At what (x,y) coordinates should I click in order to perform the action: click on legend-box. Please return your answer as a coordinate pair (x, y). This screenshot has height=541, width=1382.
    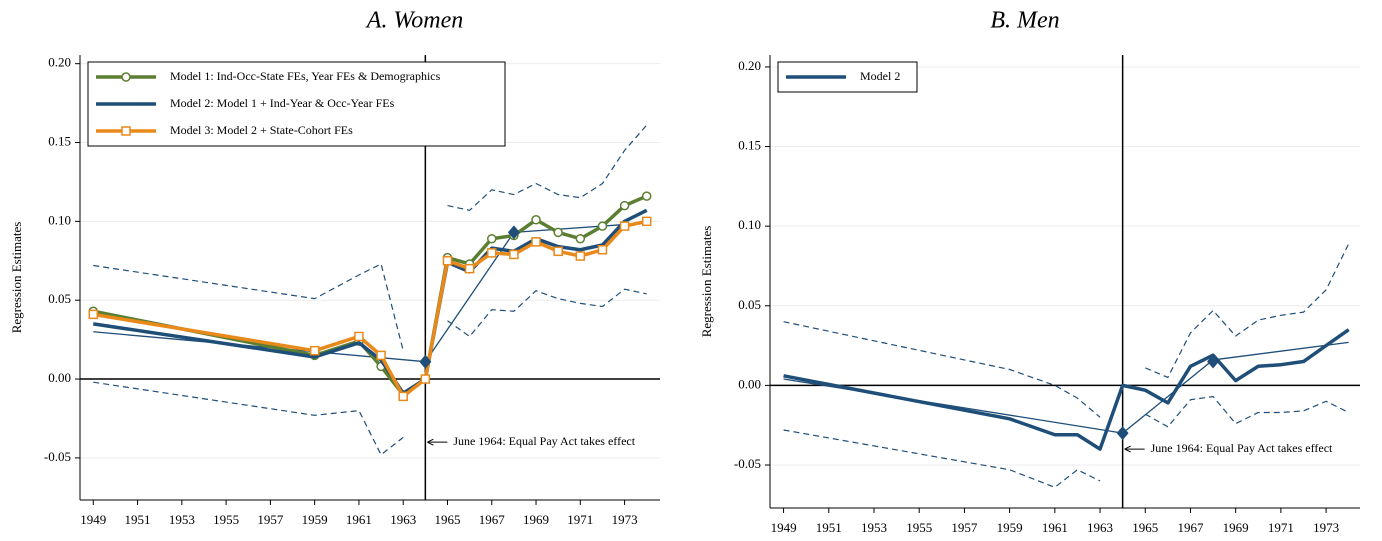
    Looking at the image, I should click on (296, 104).